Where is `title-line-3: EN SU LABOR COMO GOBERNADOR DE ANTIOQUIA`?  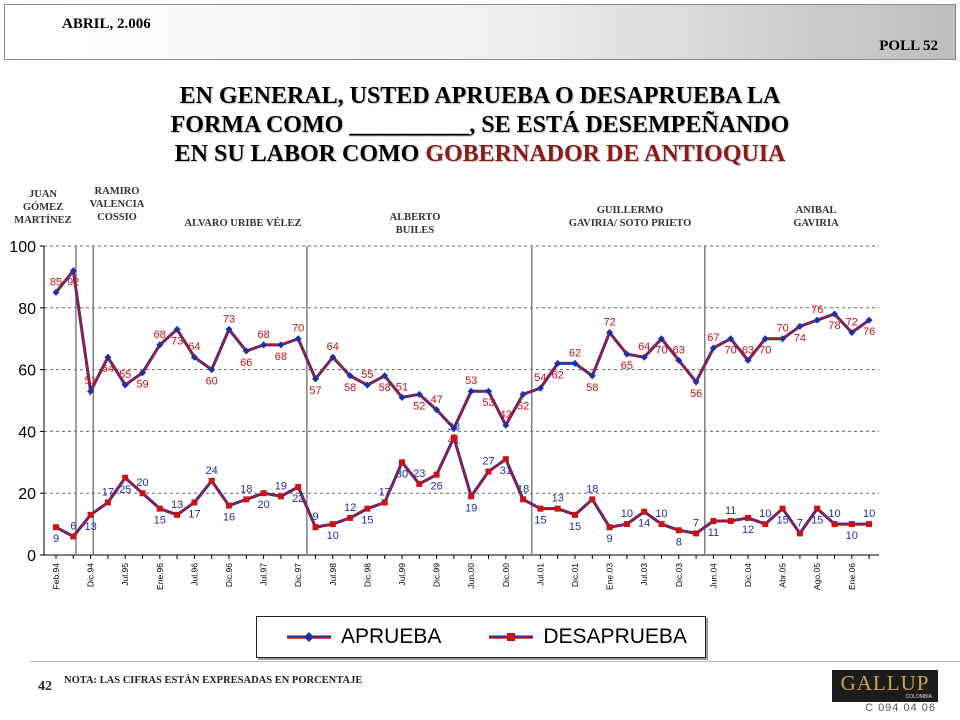 title-line-3: EN SU LABOR COMO GOBERNADOR DE ANTIOQUIA is located at coordinates (480, 154).